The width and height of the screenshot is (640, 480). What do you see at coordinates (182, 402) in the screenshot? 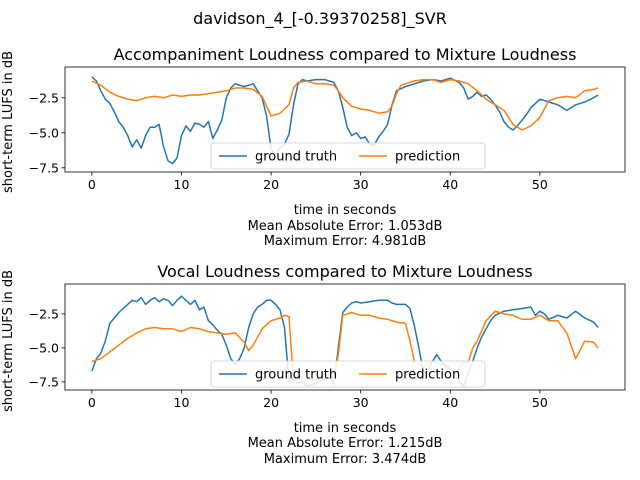
I see `vocal-x-tick-label: 10` at bounding box center [182, 402].